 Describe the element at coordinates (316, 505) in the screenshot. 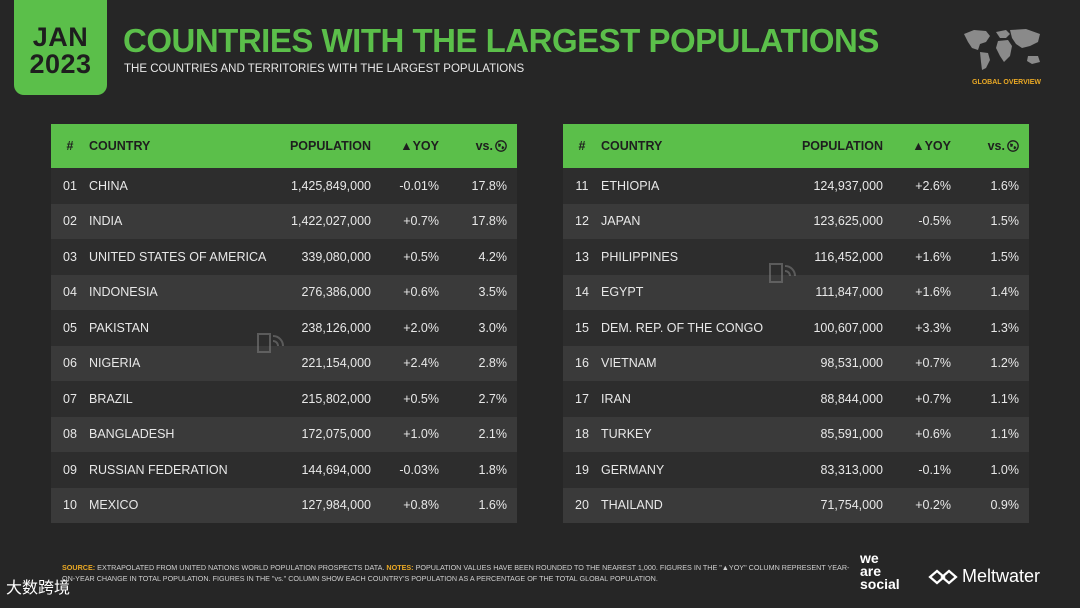

I see `population-cell: 127,984,000` at that location.